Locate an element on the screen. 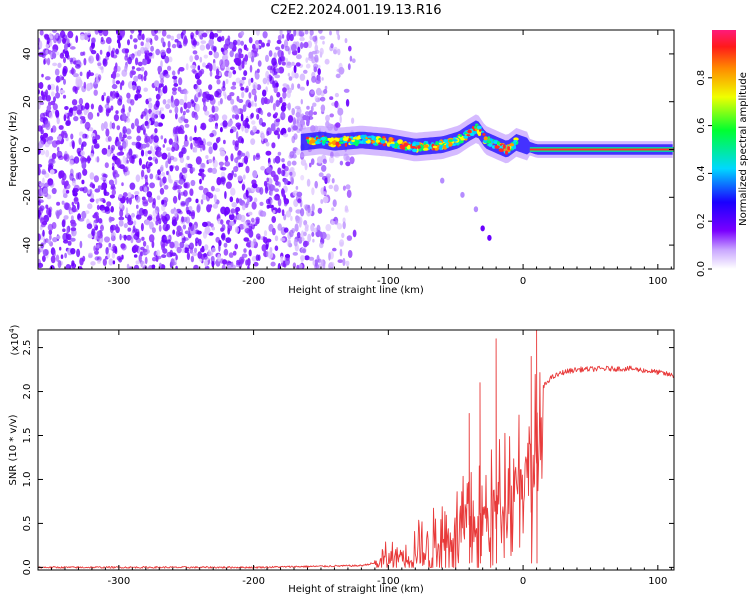 Image resolution: width=750 pixels, height=600 pixels. colorbar-tick-label: 0.2 is located at coordinates (701, 221).